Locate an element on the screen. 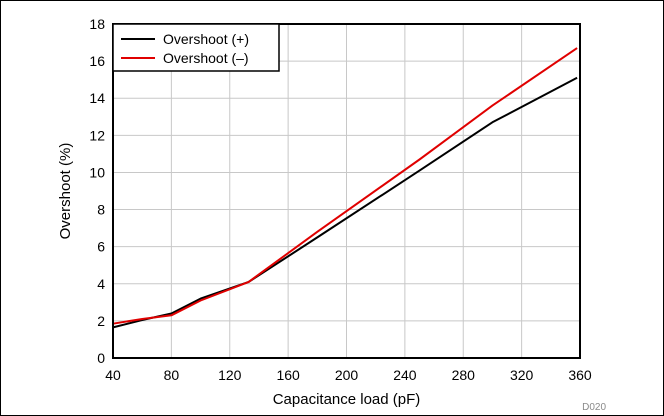  y-tick-labels: 0 2 4 6 8 10 12 14 16 18 is located at coordinates (97, 191).